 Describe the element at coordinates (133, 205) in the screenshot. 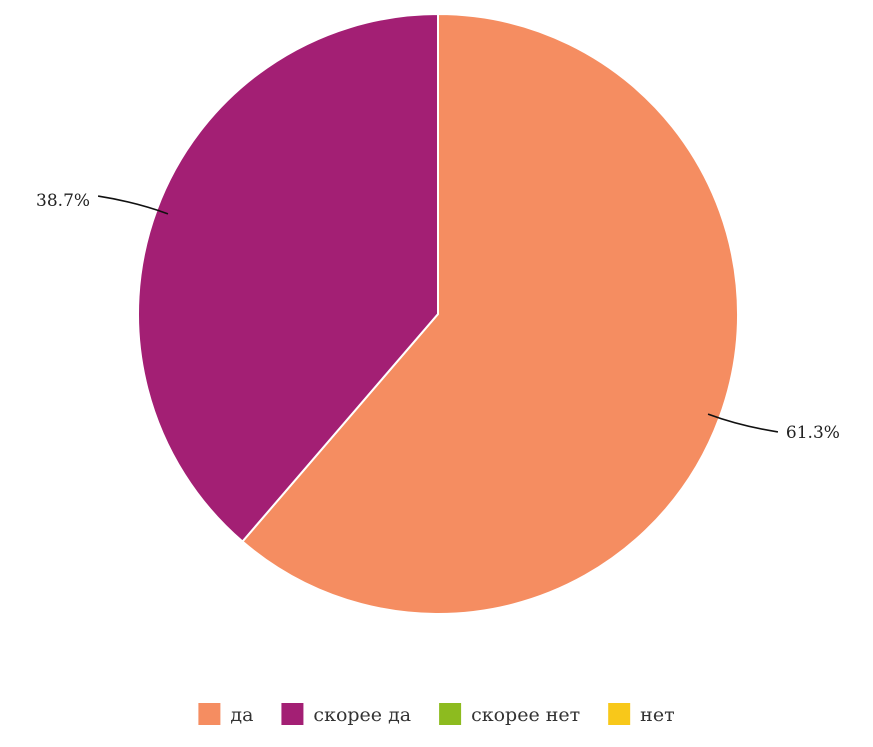

I see `leader-line-skoree-da` at that location.